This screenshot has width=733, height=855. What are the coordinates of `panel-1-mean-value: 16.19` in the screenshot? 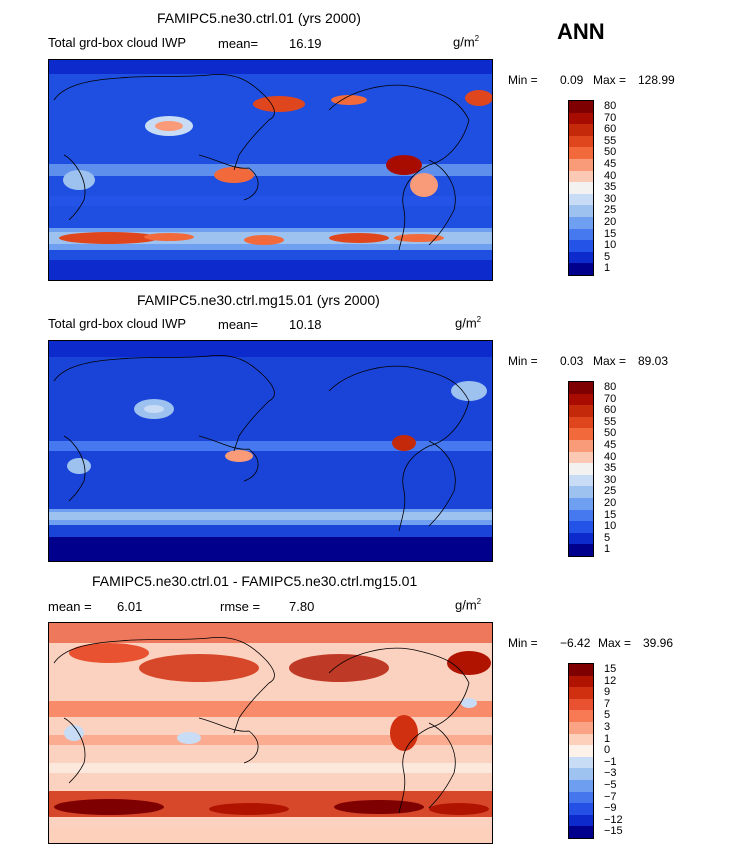 It's located at (305, 43).